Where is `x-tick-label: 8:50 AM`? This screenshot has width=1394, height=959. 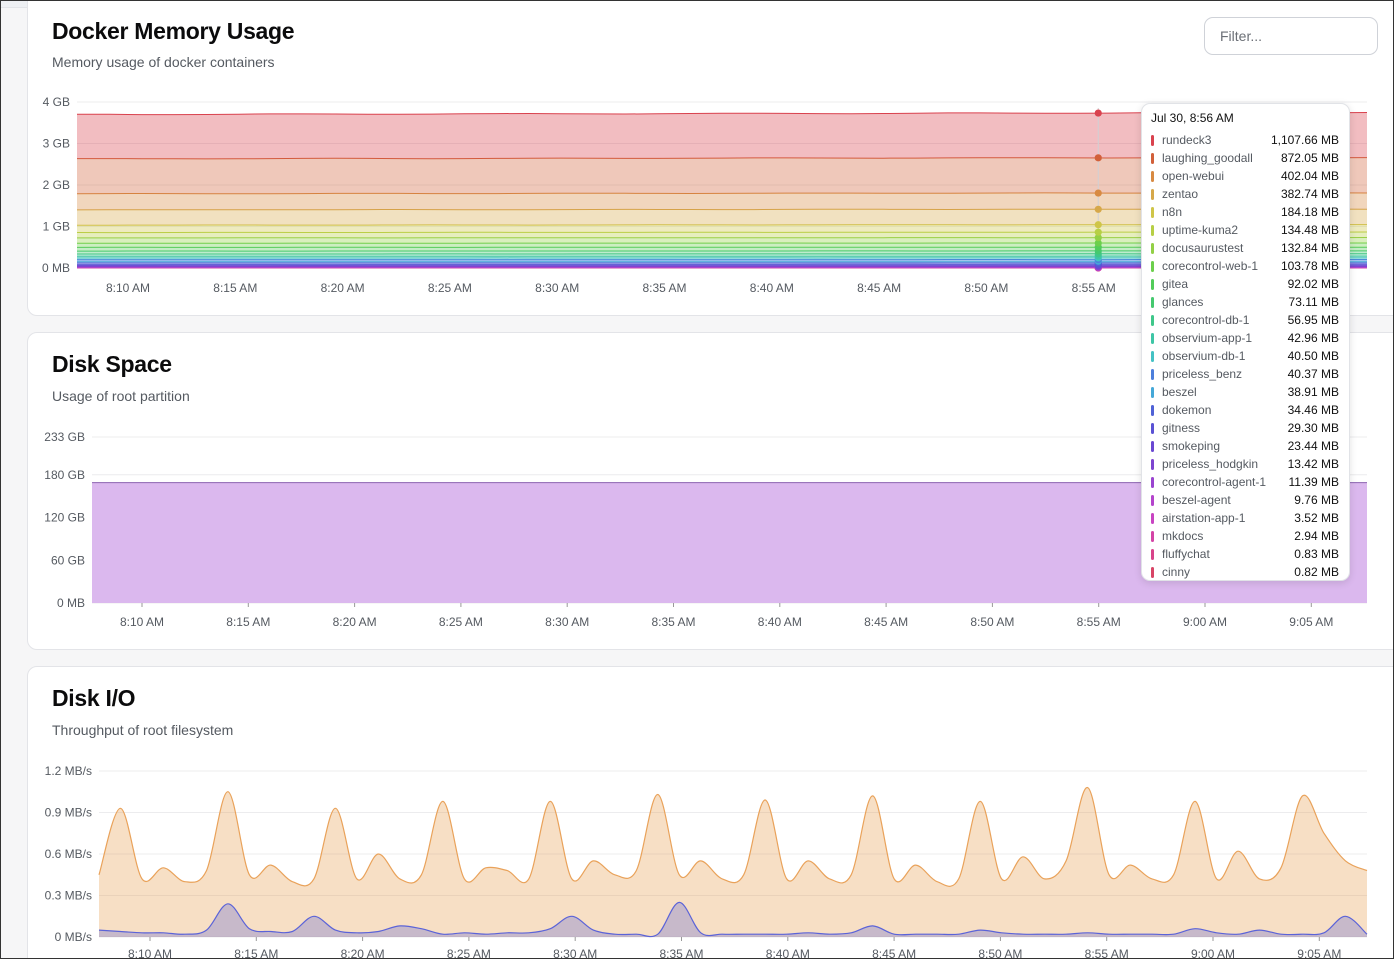 x-tick-label: 8:50 AM is located at coordinates (986, 288).